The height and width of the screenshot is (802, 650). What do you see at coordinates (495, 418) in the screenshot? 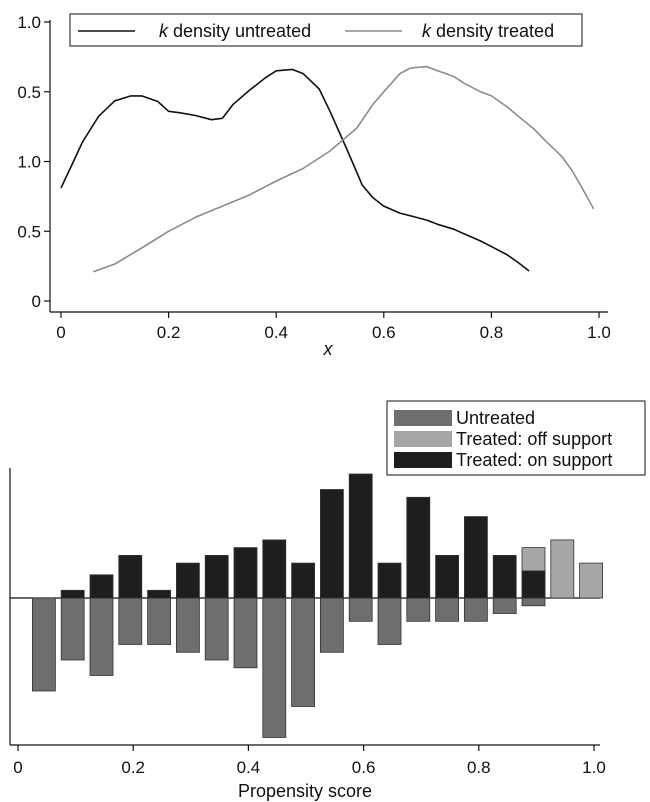
I see `legend-label: Untreated` at bounding box center [495, 418].